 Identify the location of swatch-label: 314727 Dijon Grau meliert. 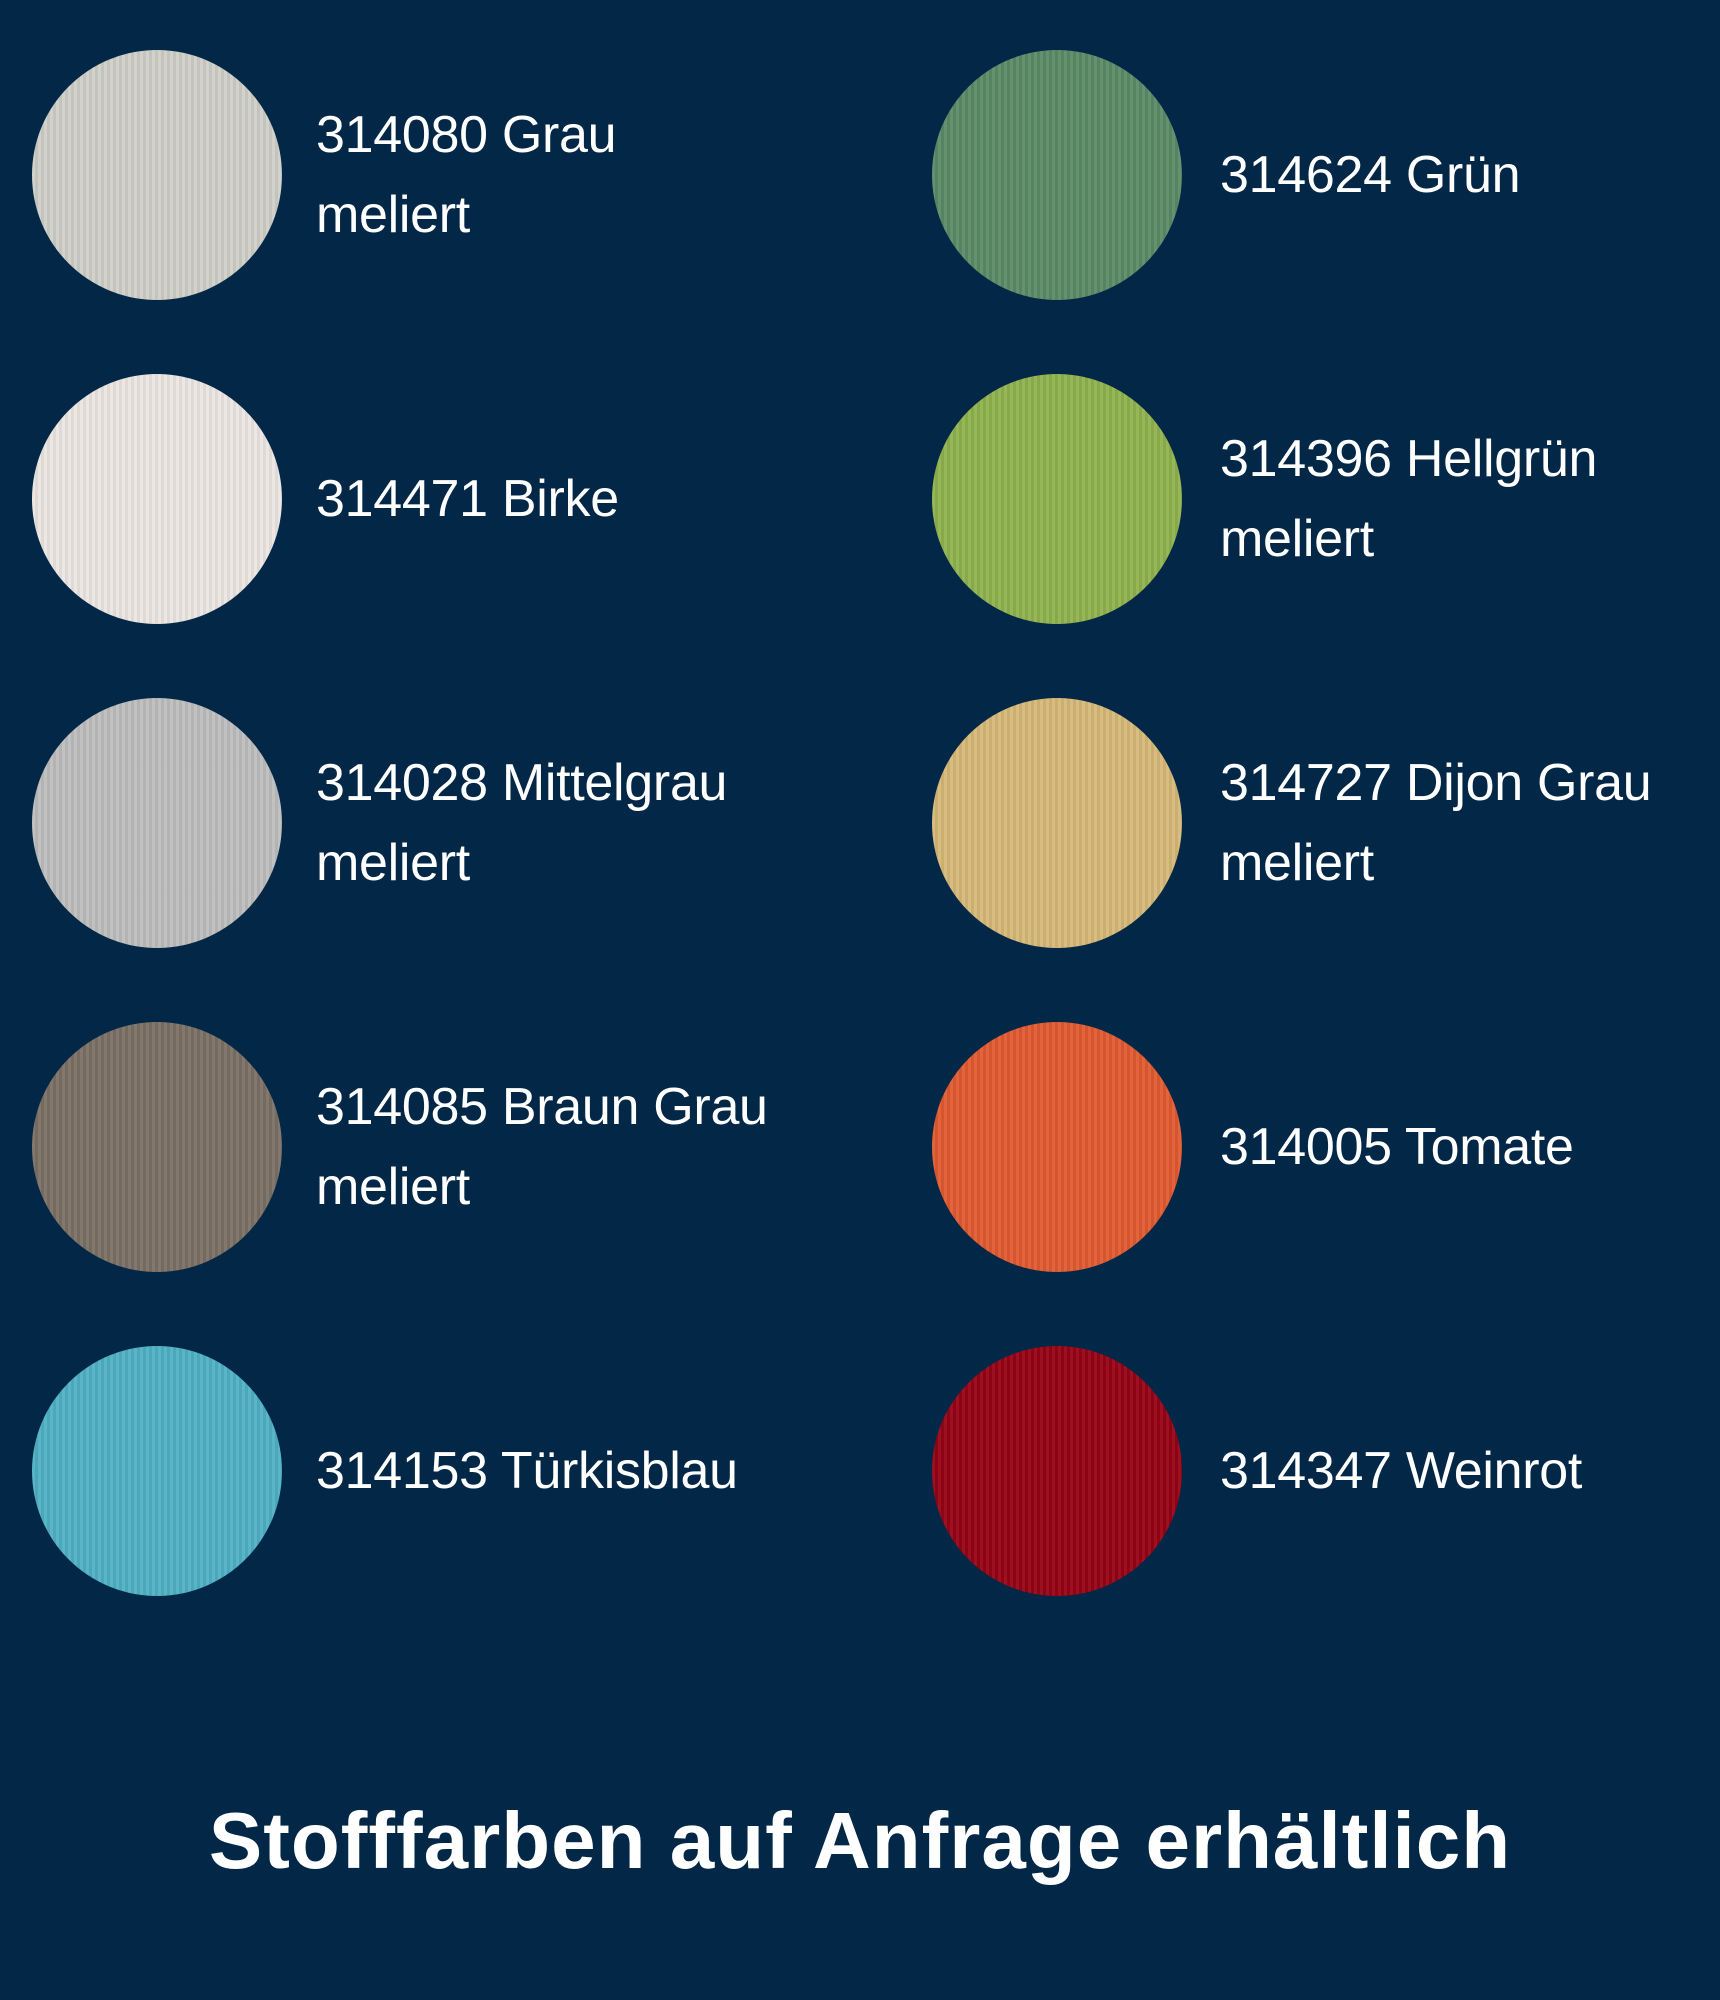
(1436, 823).